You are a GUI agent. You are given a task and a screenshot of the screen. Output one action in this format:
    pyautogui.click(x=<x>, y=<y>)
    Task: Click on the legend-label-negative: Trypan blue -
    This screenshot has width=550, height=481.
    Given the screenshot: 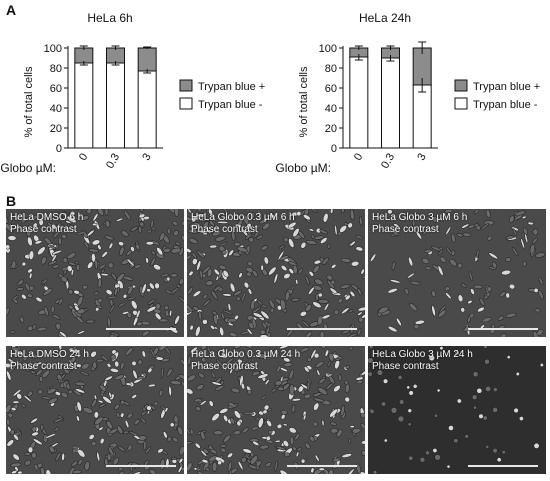 What is the action you would take?
    pyautogui.click(x=505, y=105)
    